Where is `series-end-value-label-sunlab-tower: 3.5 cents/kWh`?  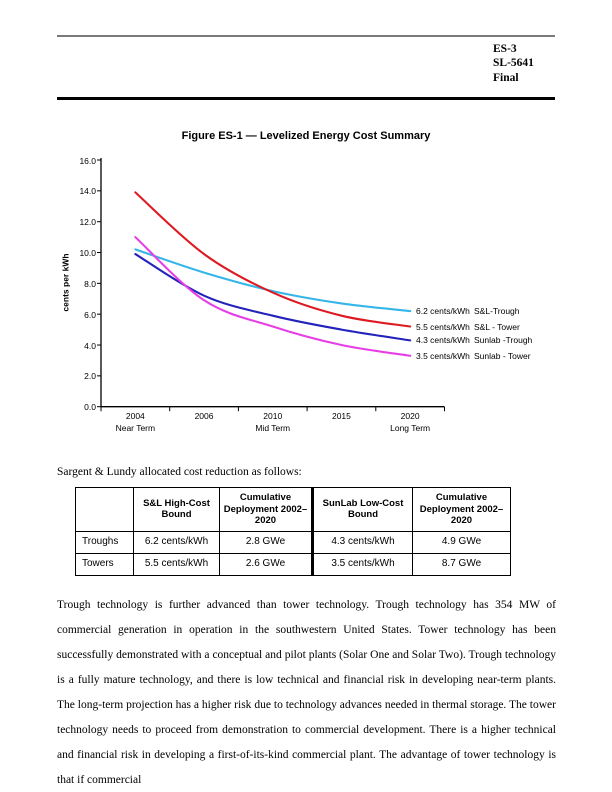 series-end-value-label-sunlab-tower: 3.5 cents/kWh is located at coordinates (443, 355).